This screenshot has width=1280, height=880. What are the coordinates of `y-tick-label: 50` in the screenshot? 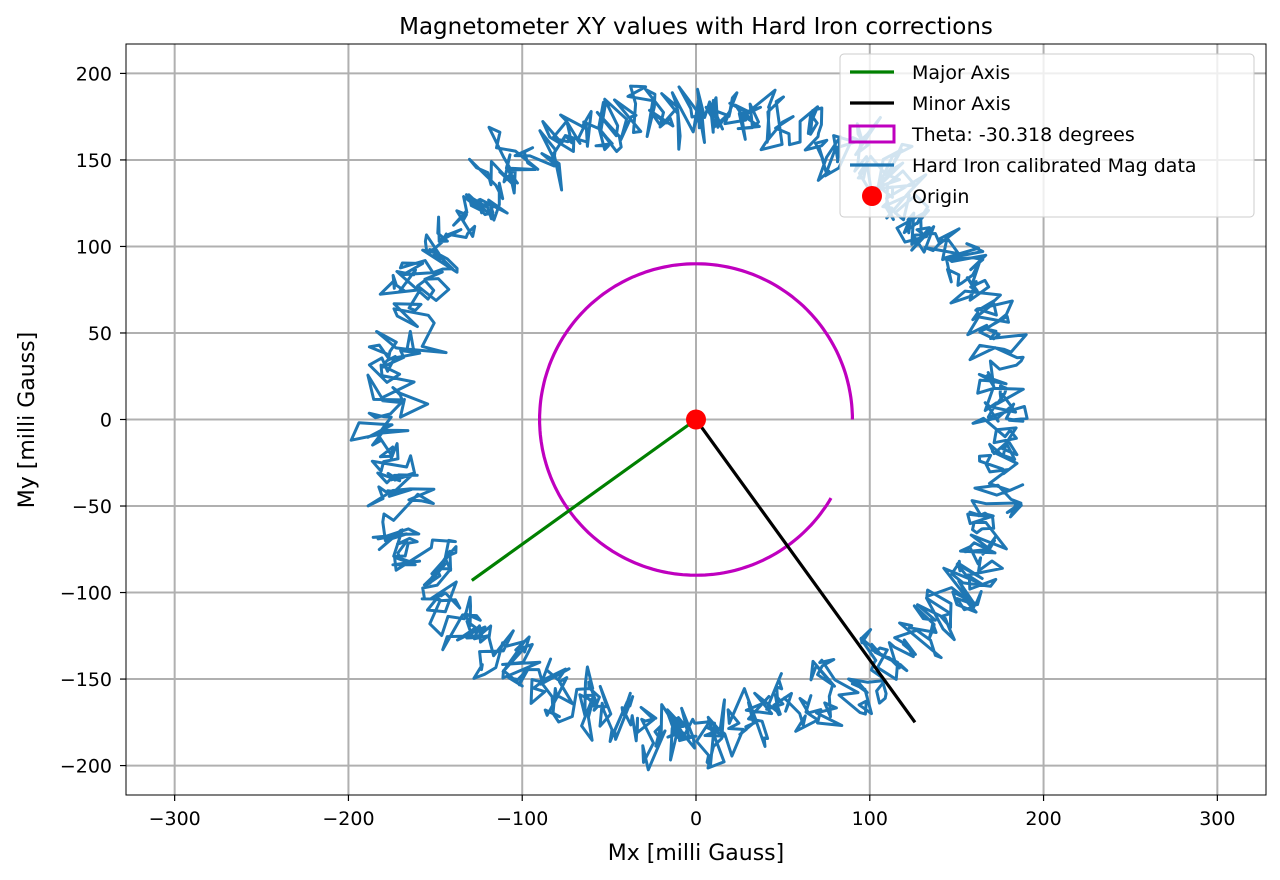 It's located at (100, 334).